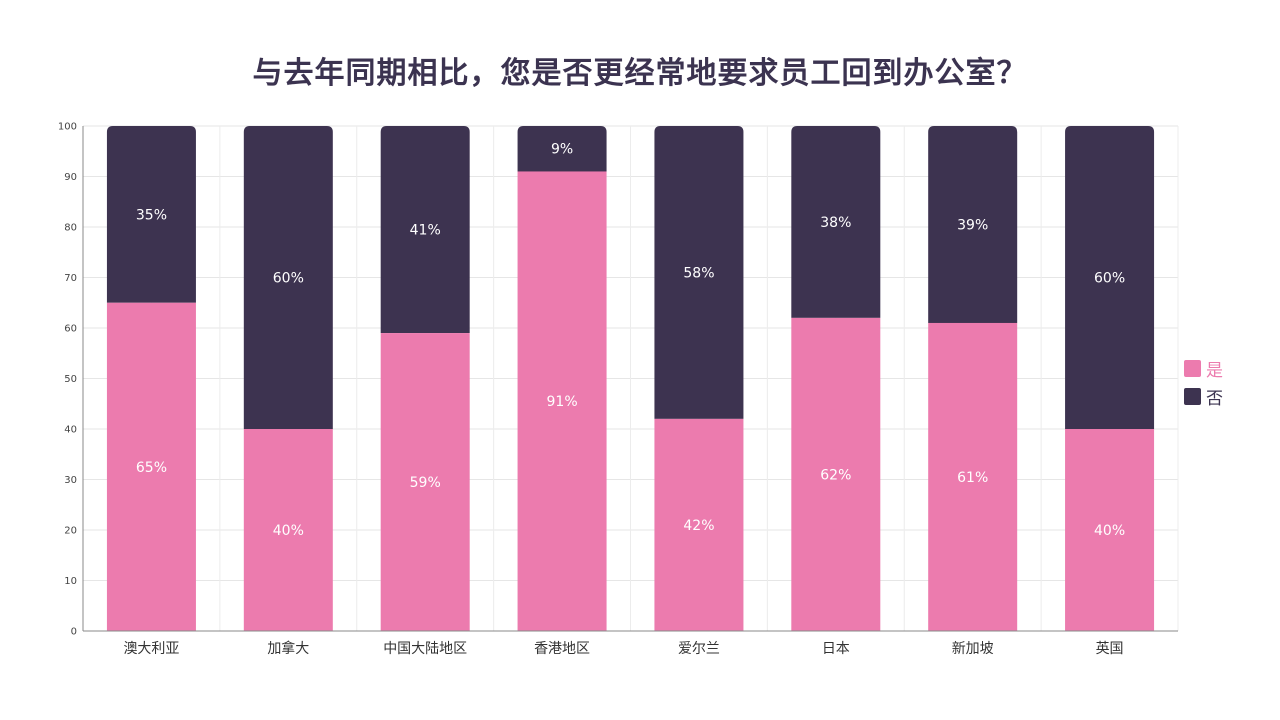 The height and width of the screenshot is (720, 1280). What do you see at coordinates (1214, 398) in the screenshot?
I see `legend-label-no: 否` at bounding box center [1214, 398].